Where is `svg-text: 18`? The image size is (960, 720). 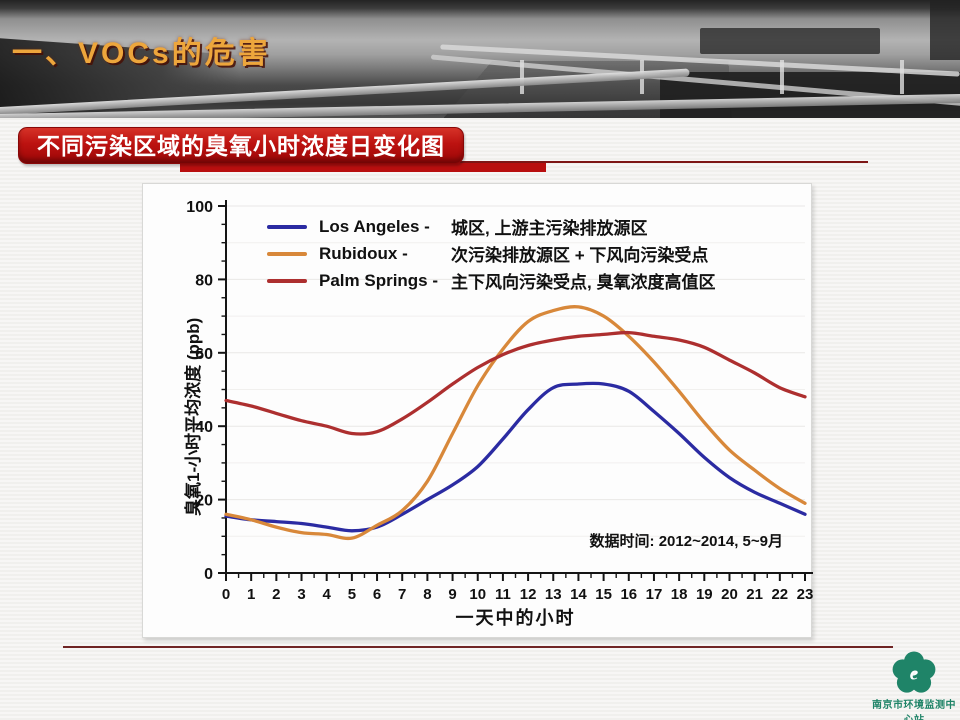 svg-text: 18 is located at coordinates (679, 594).